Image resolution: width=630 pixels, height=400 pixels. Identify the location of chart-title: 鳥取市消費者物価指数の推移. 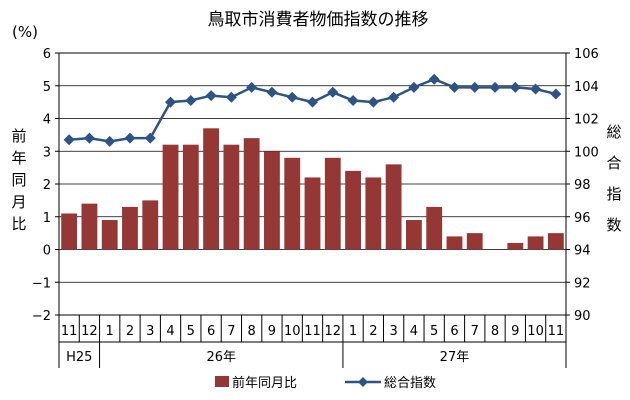
(318, 20).